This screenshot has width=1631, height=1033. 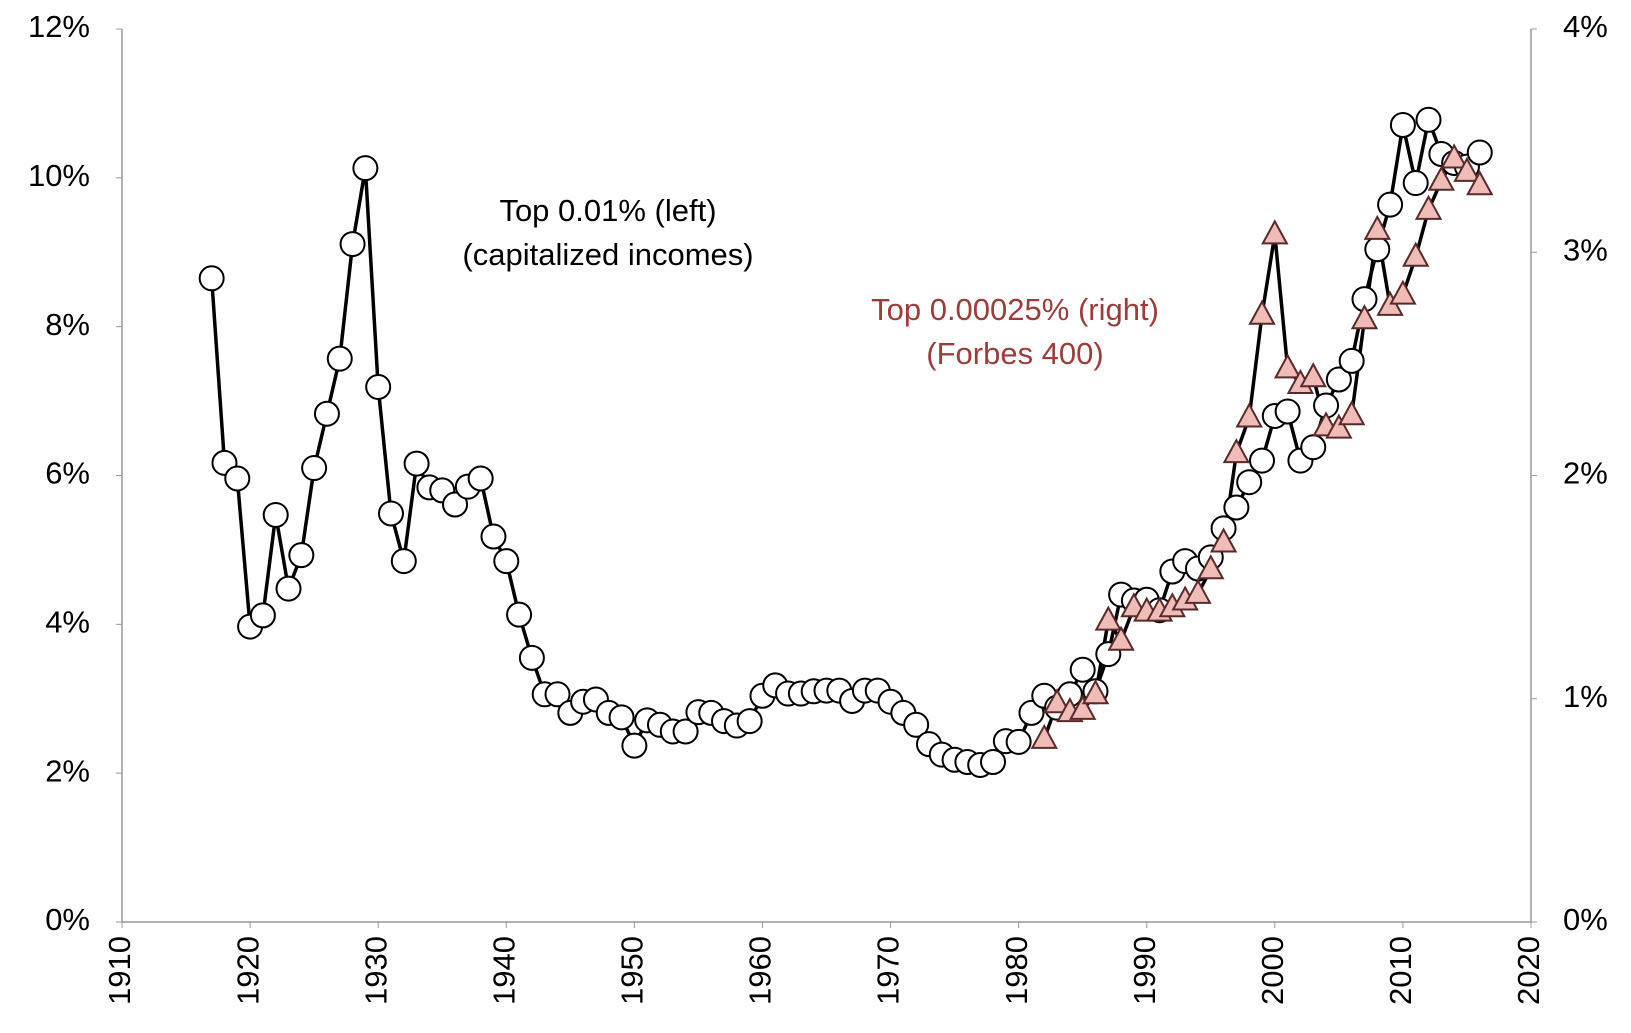 I want to click on y-tick-label: 4%, so click(x=67, y=622).